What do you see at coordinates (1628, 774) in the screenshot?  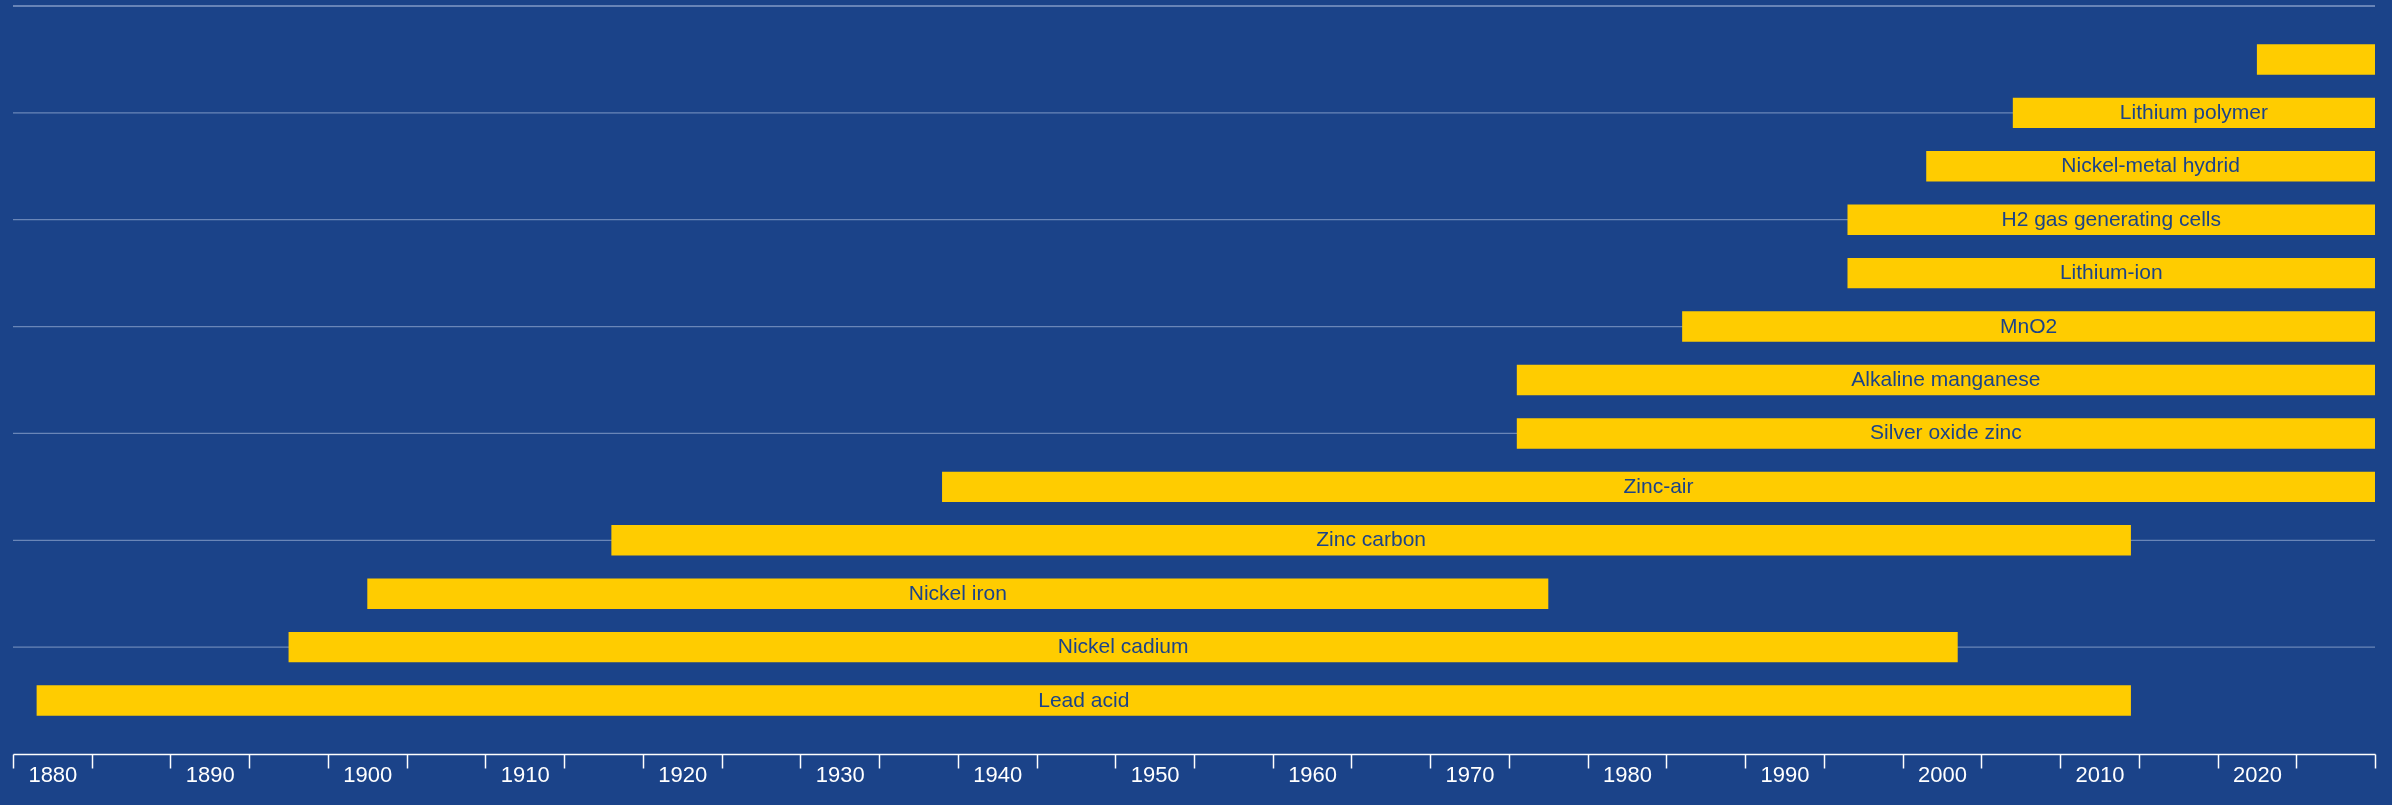 I see `x-tick-label: 1980` at bounding box center [1628, 774].